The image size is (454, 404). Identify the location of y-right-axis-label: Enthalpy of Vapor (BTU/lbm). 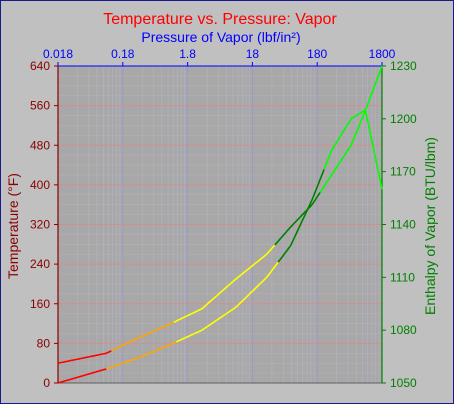
(430, 226).